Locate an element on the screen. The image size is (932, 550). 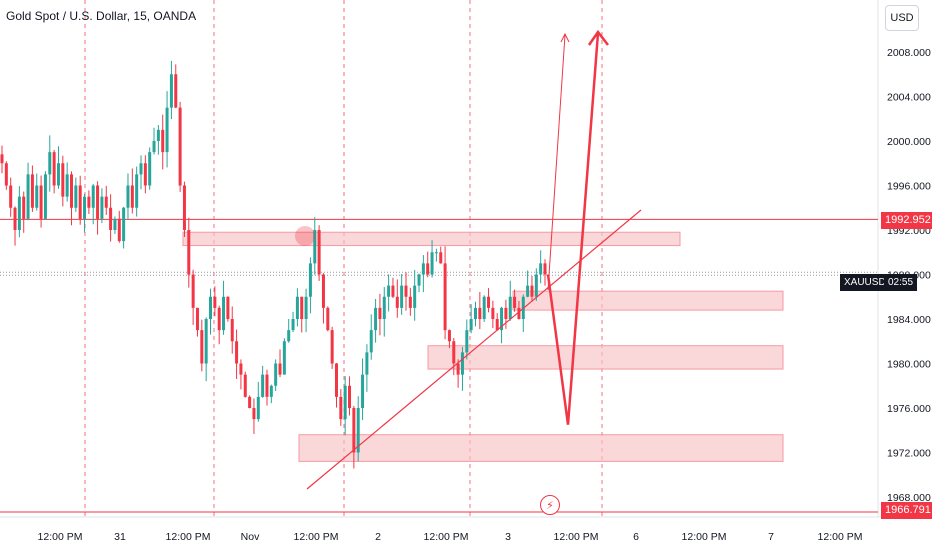
projection-path is located at coordinates (573, 228).